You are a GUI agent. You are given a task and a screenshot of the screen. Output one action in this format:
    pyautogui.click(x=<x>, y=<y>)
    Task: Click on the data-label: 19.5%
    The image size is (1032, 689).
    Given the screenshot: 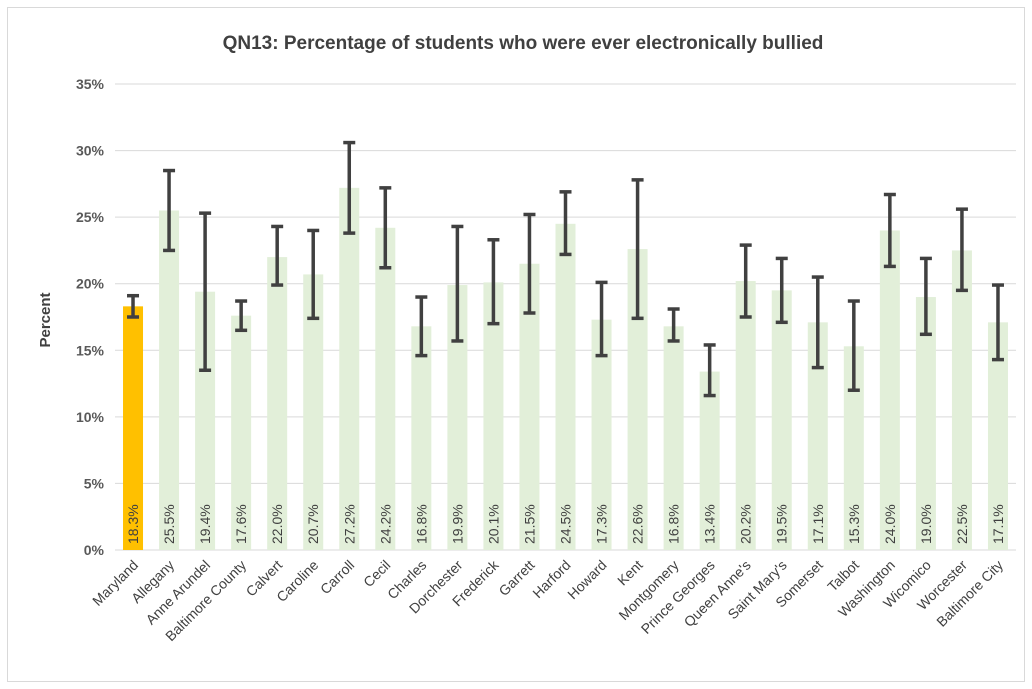 What is the action you would take?
    pyautogui.click(x=782, y=524)
    